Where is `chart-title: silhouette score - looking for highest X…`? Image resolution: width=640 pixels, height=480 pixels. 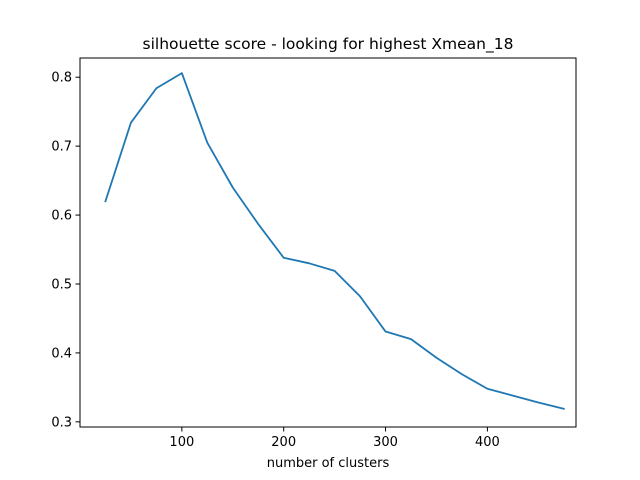 chart-title: silhouette score - looking for highest X… is located at coordinates (328, 44).